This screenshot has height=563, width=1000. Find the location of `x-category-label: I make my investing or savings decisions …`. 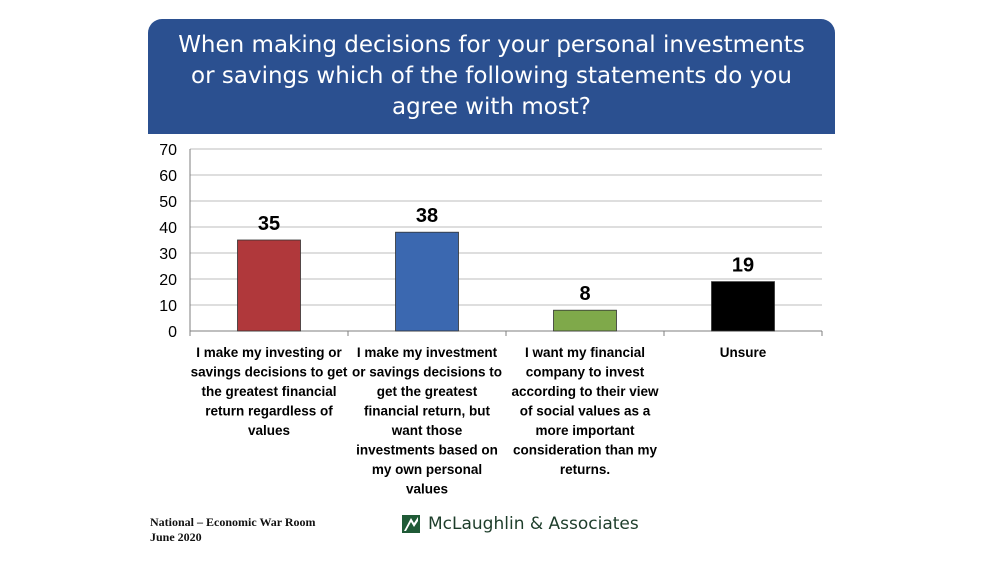

x-category-label: I make my investing or savings decisions … is located at coordinates (269, 391).